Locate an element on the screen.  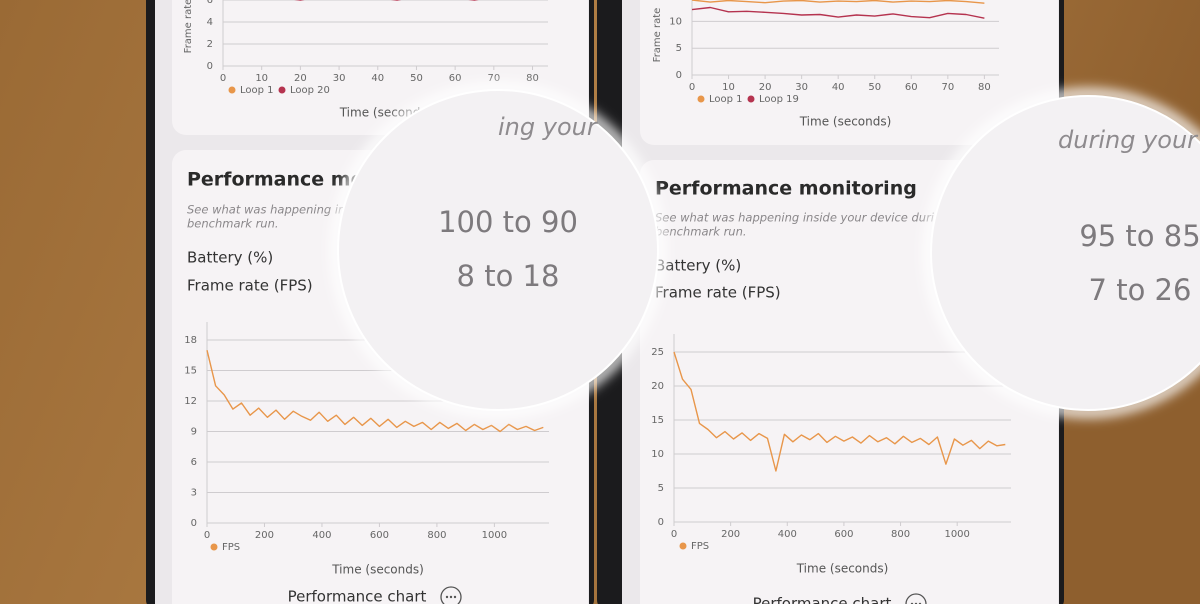
y-tick-label: 9 is located at coordinates (194, 432).